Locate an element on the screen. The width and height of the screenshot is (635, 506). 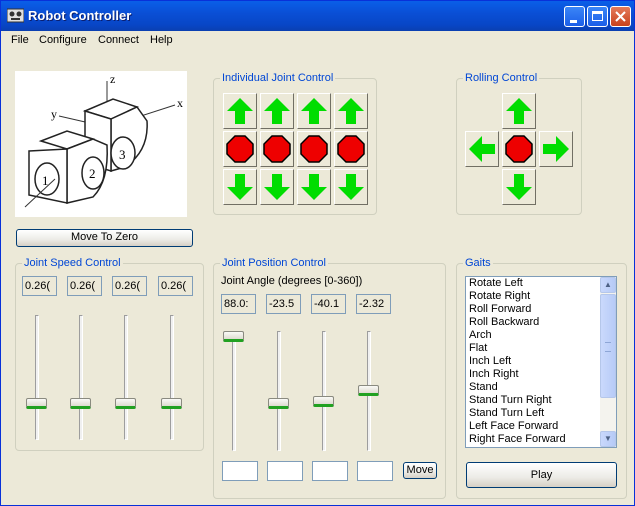
gait-item: Roll Backward is located at coordinates (504, 322).